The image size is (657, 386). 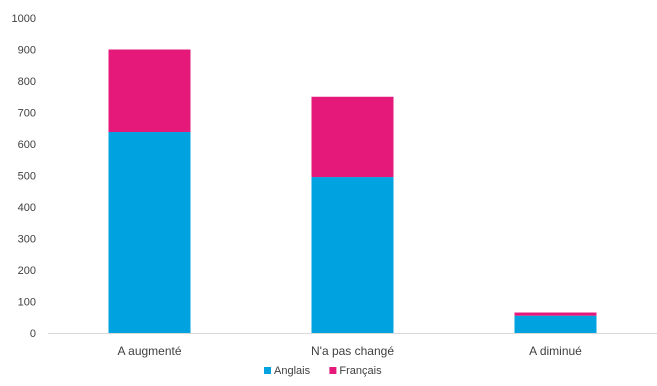 What do you see at coordinates (27, 240) in the screenshot?
I see `y-tick-label: 300` at bounding box center [27, 240].